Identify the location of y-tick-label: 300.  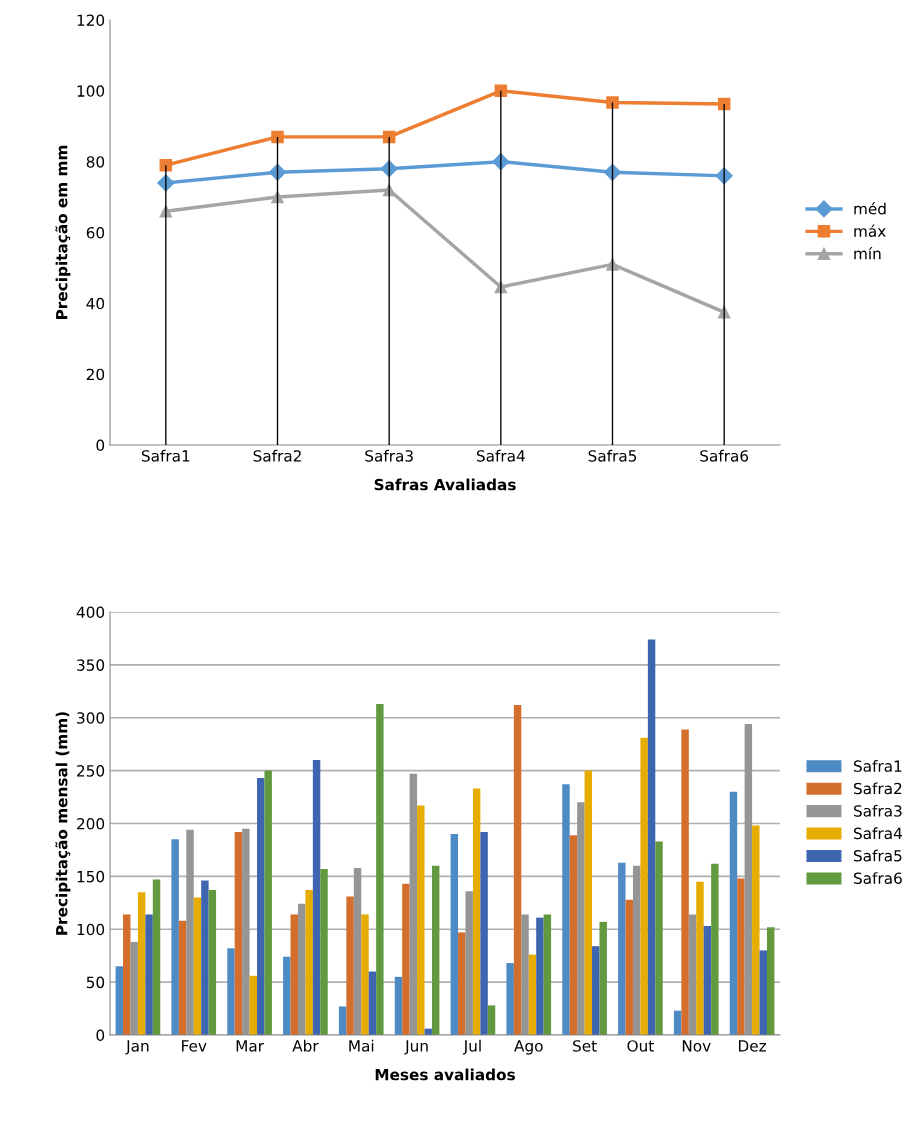
(91, 718).